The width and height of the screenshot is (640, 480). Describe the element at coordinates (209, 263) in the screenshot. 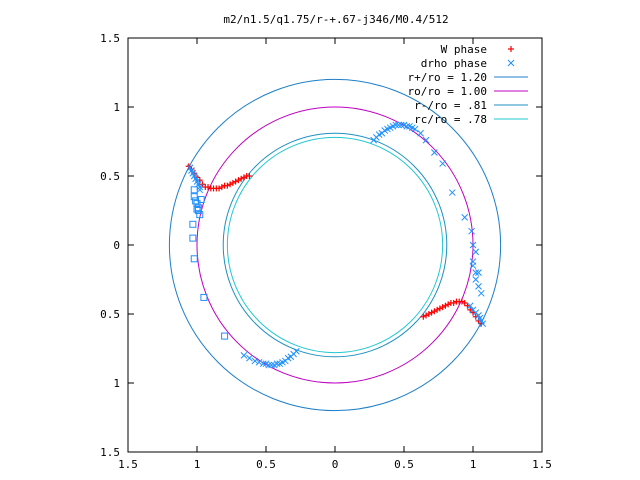

I see `series-drho-phase-squares` at that location.